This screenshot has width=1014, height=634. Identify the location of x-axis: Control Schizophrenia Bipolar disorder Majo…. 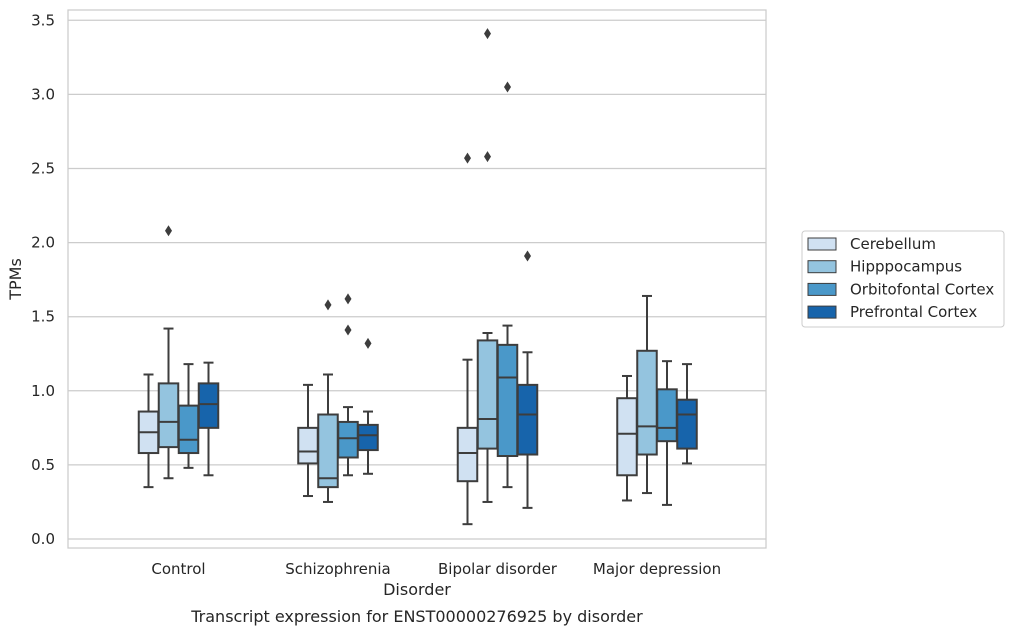
(436, 569).